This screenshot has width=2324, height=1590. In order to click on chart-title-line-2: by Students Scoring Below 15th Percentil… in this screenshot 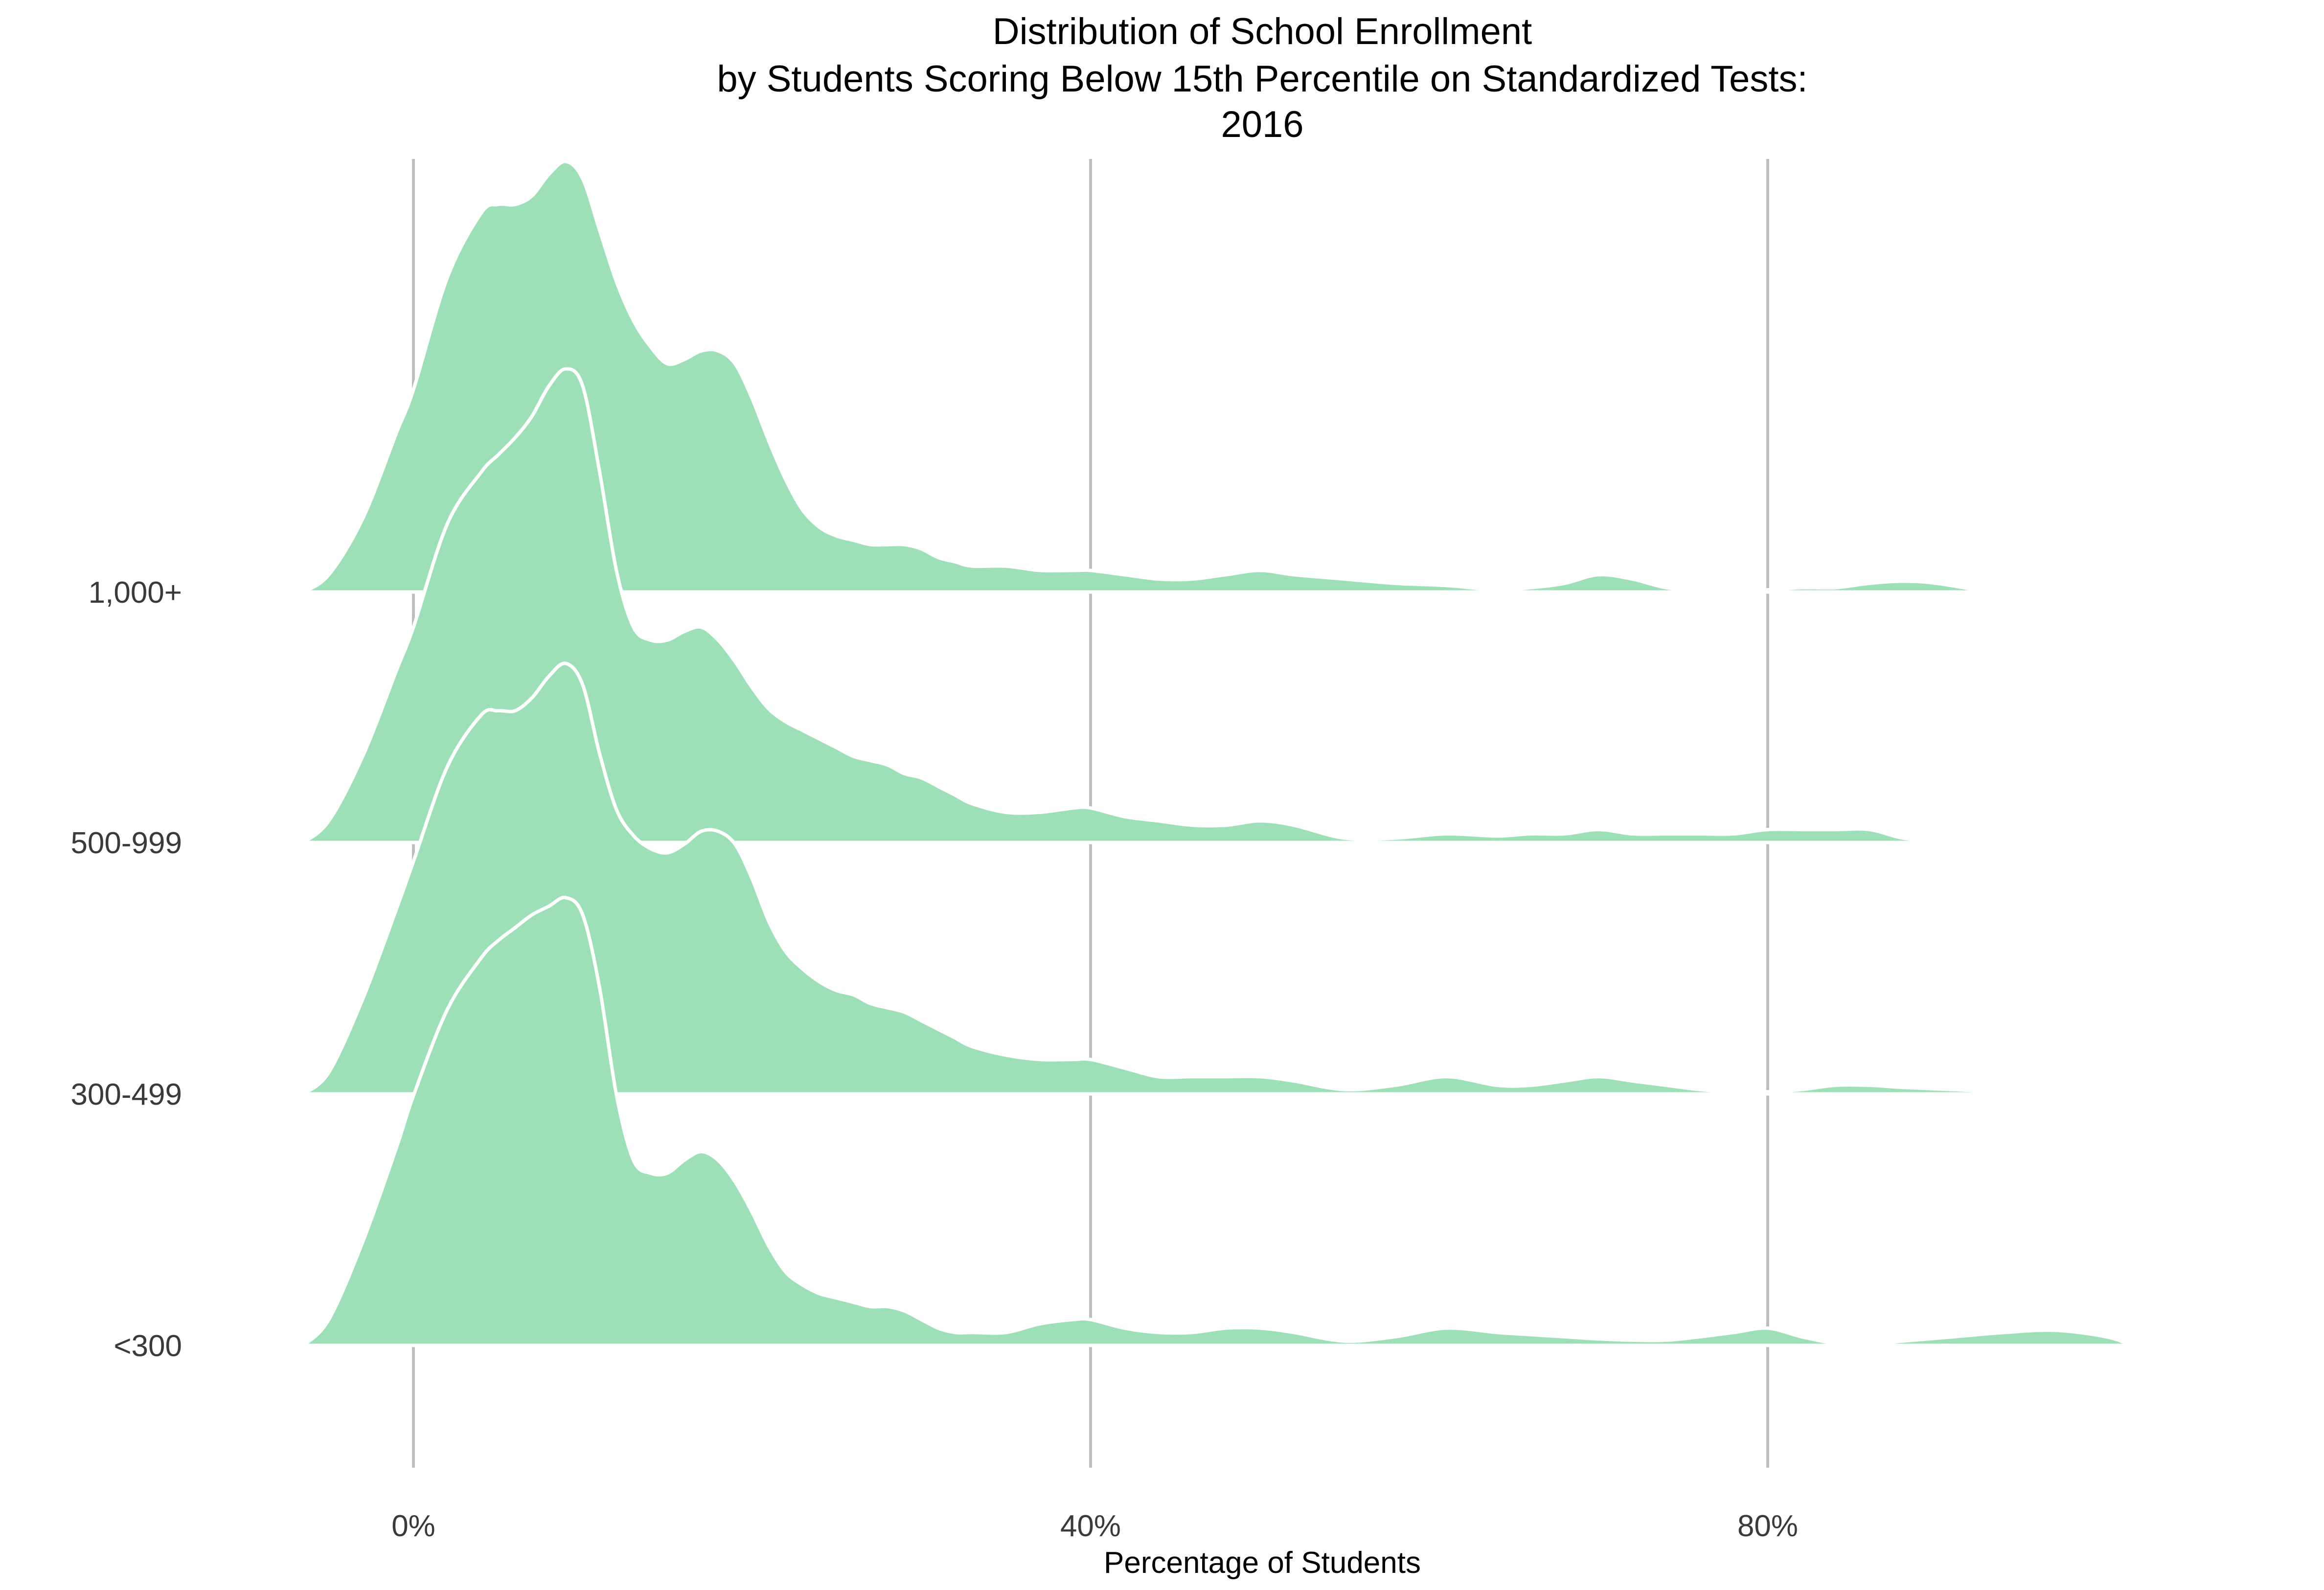, I will do `click(1262, 79)`.